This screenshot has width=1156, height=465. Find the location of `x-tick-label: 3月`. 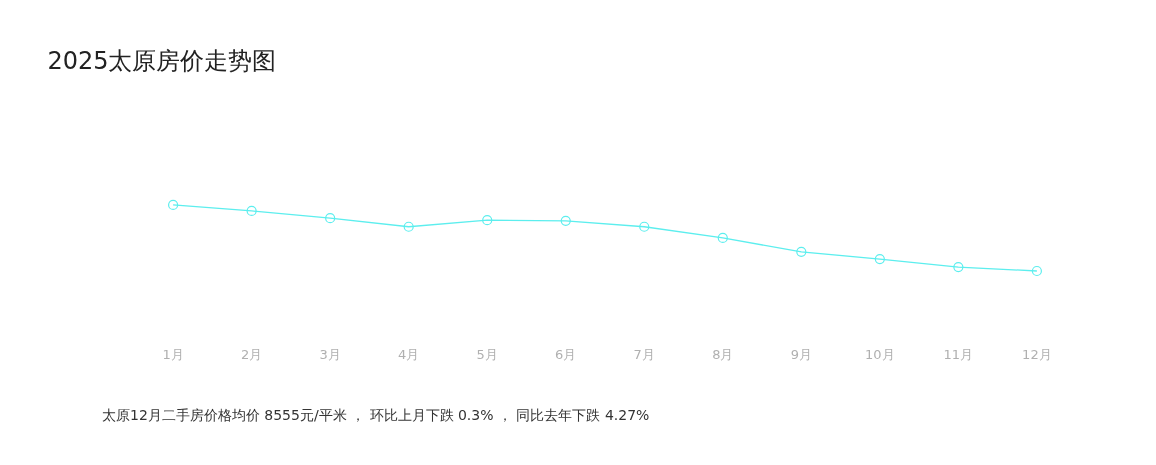

x-tick-label: 3月 is located at coordinates (330, 354).